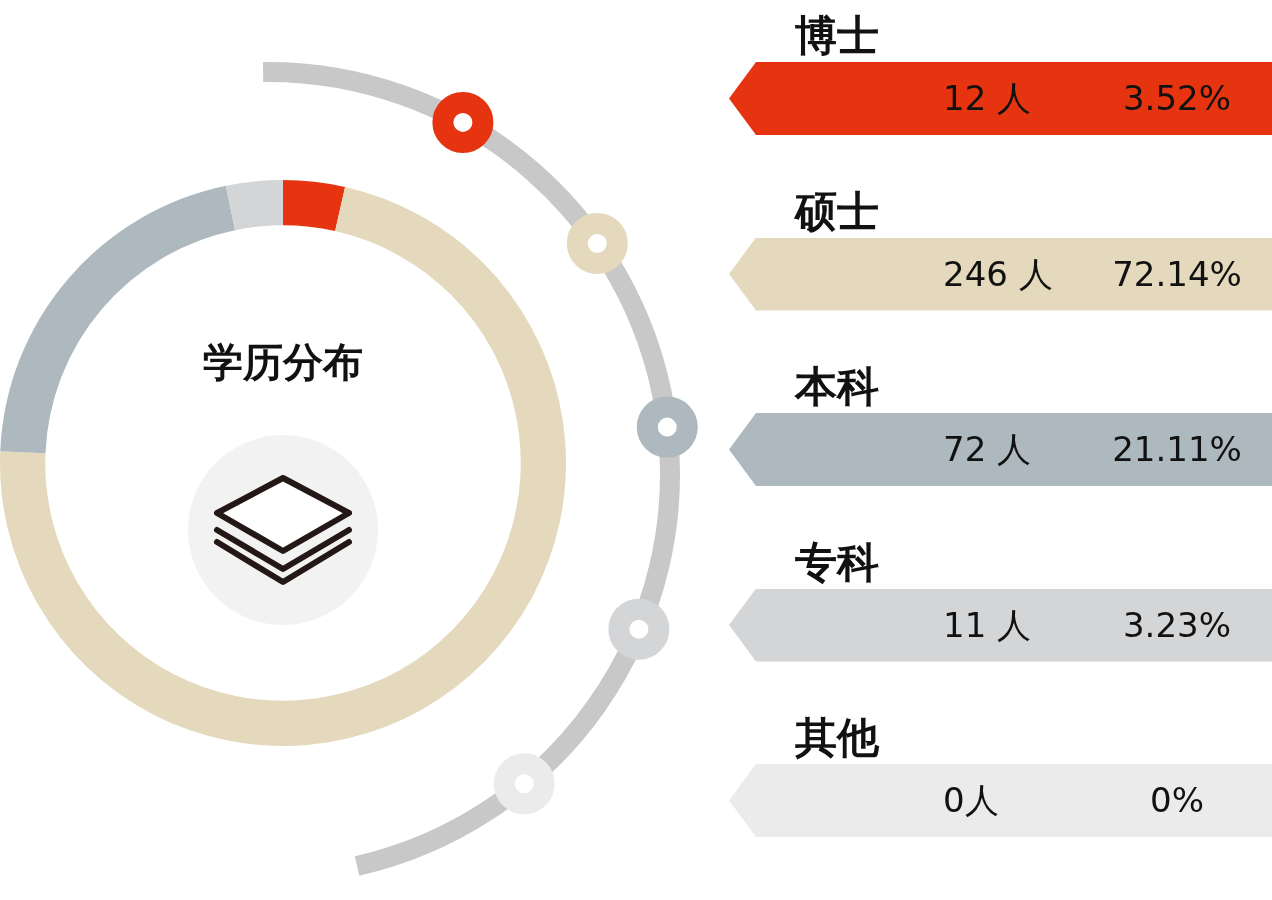 This screenshot has height=900, width=1272. What do you see at coordinates (998, 274) in the screenshot?
I see `data-label: 246 人` at bounding box center [998, 274].